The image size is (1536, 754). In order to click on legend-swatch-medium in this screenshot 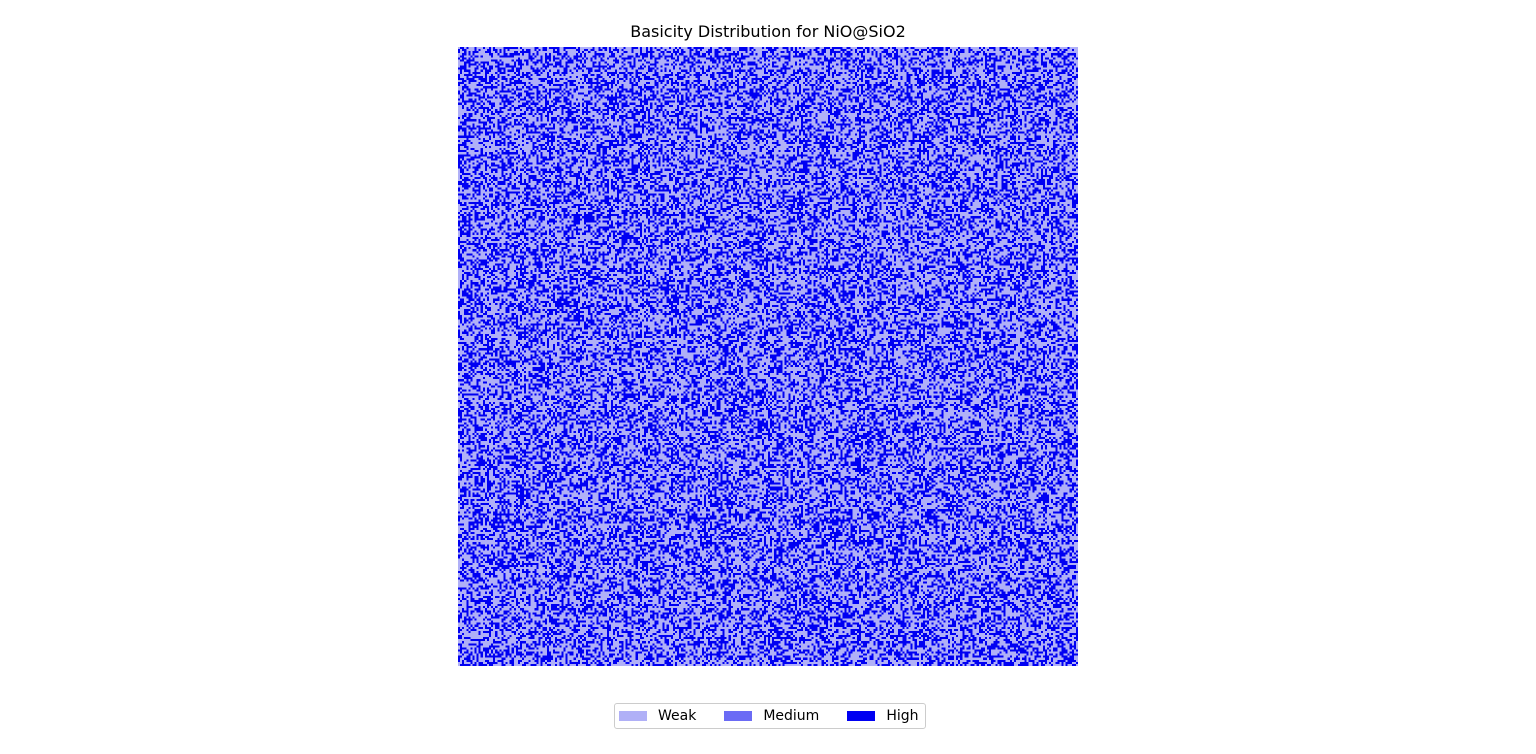, I will do `click(738, 716)`.